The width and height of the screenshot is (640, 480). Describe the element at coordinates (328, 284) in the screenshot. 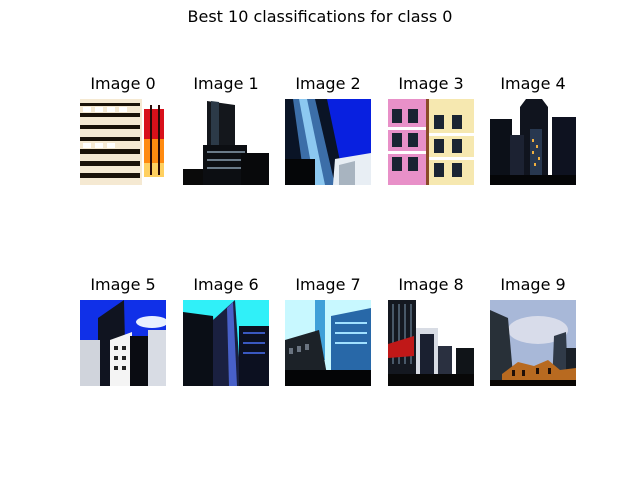

I see `image-title: Image 7` at that location.